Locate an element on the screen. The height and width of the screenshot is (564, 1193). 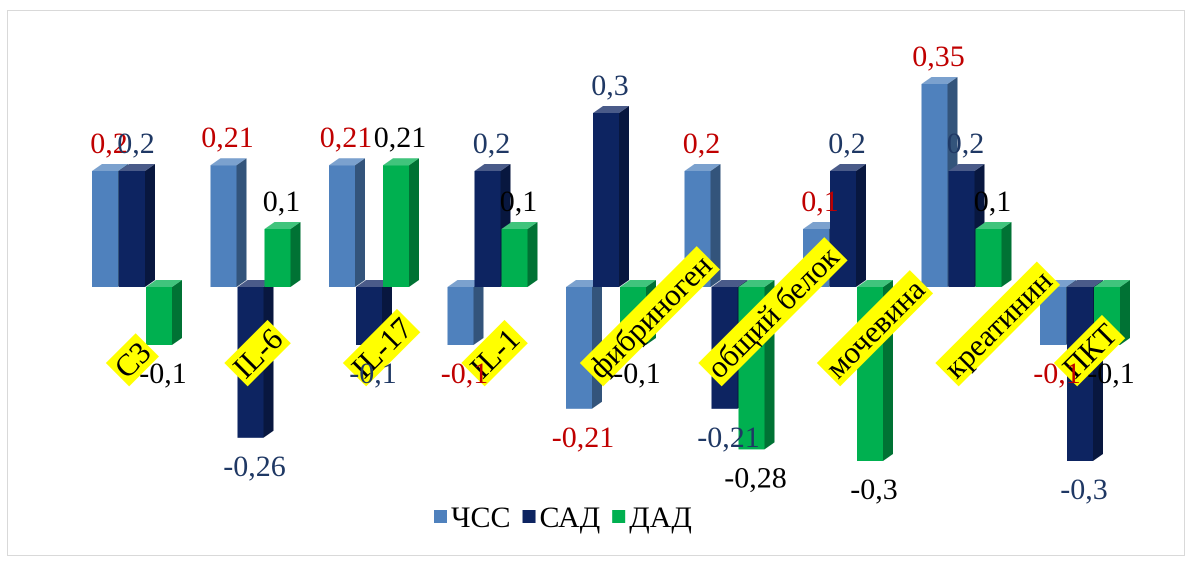
value-label-ДАД-9: -0,1 is located at coordinates (1111, 373).